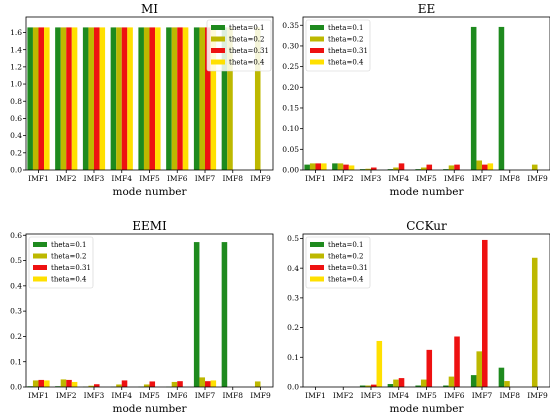  Describe the element at coordinates (362, 169) in the screenshot. I see `bar-theta-0-1-IMF3` at that location.